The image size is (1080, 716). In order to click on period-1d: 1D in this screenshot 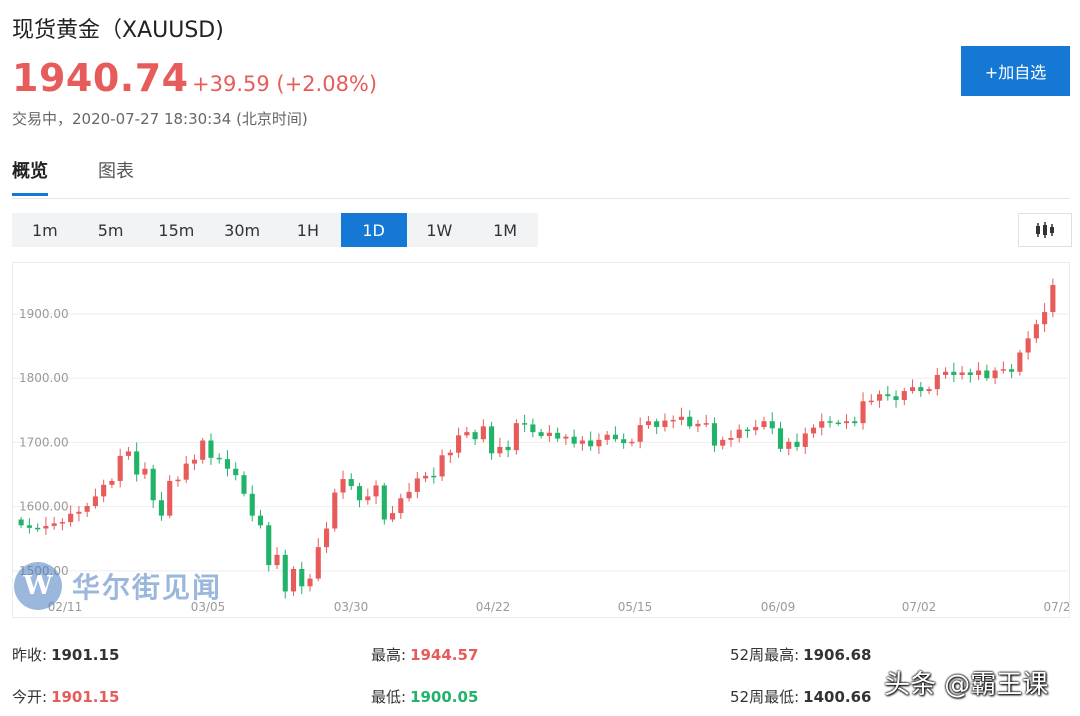, I will do `click(373, 230)`.